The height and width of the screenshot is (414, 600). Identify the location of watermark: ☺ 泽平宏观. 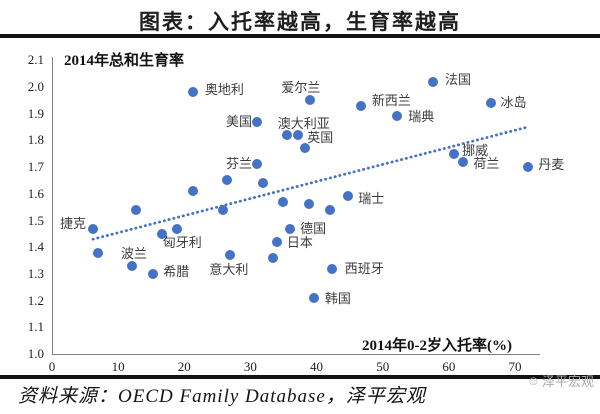
(560, 380).